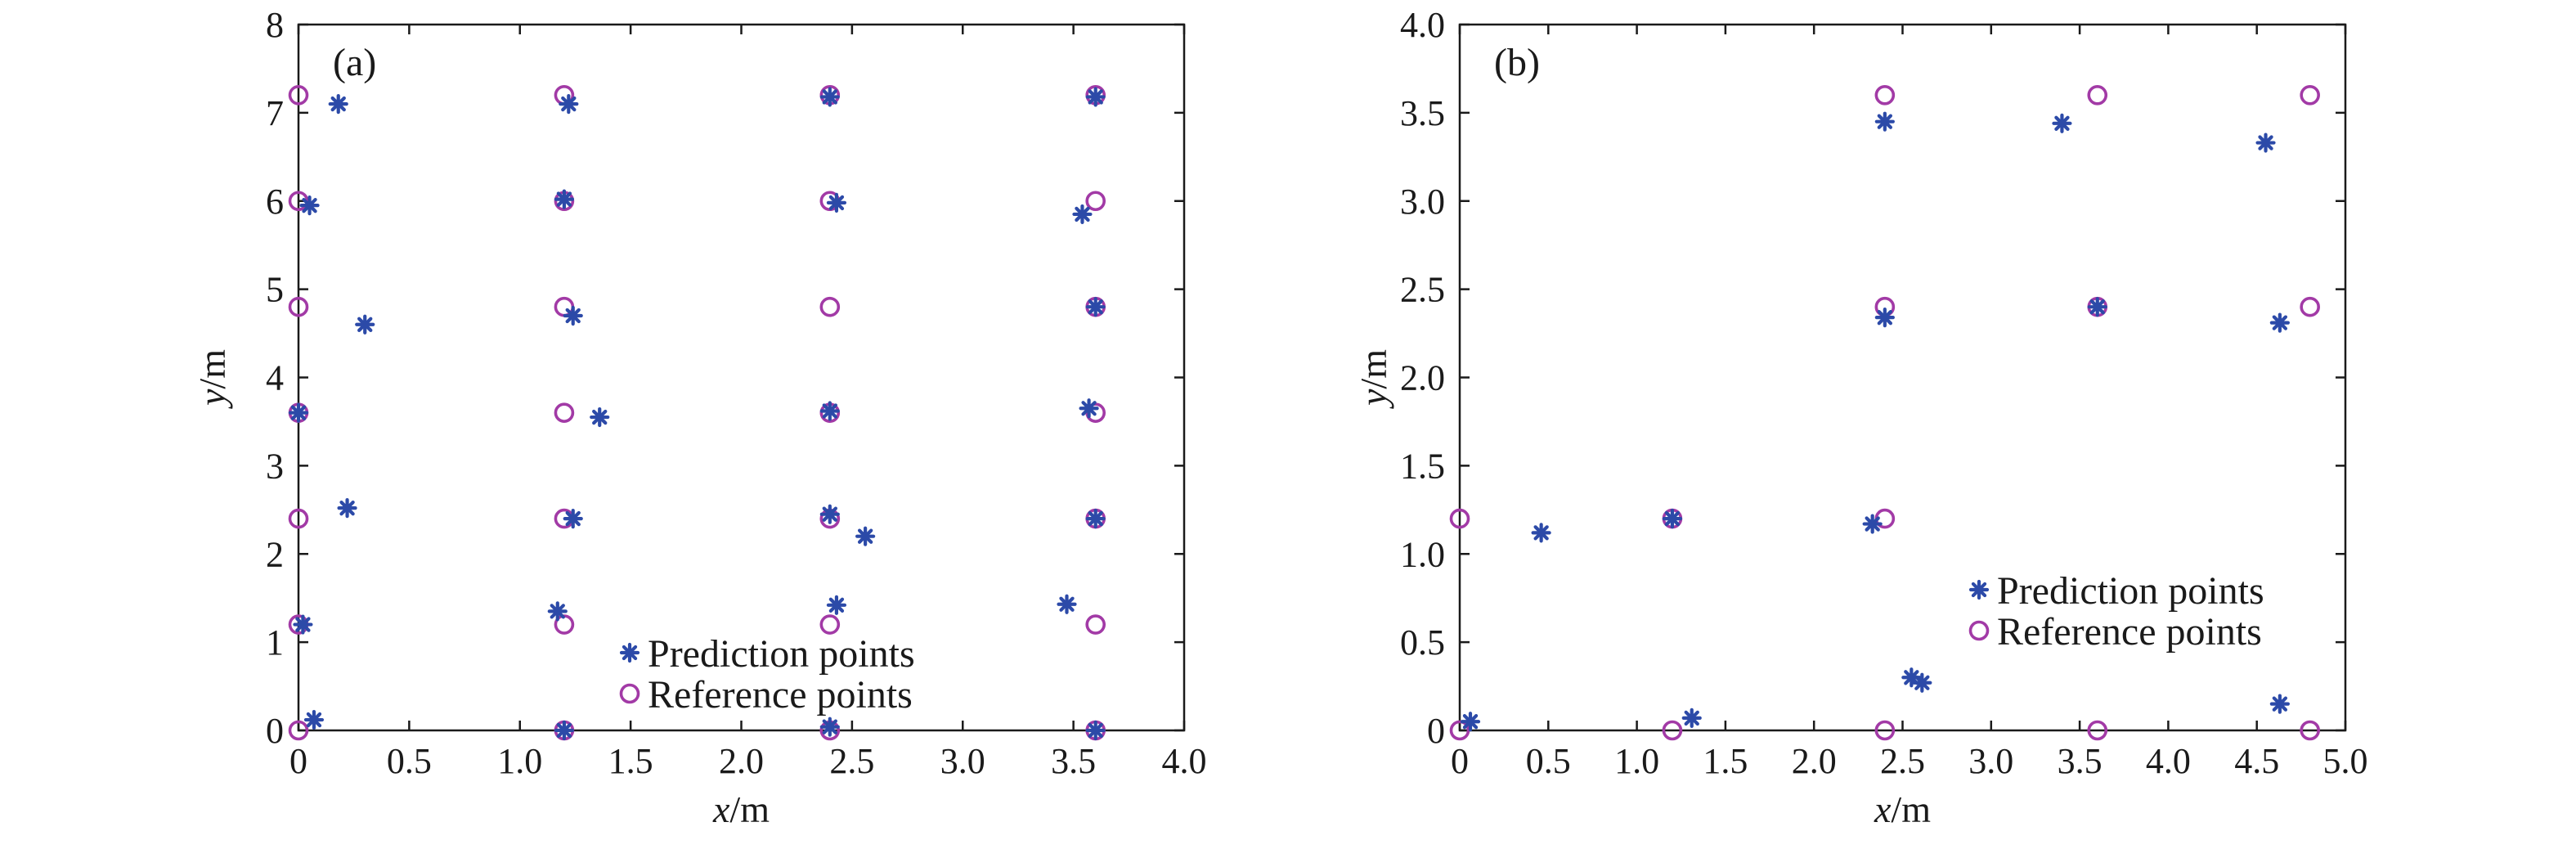 The image size is (2576, 849). I want to click on x-tick-label: 4.0, so click(1184, 761).